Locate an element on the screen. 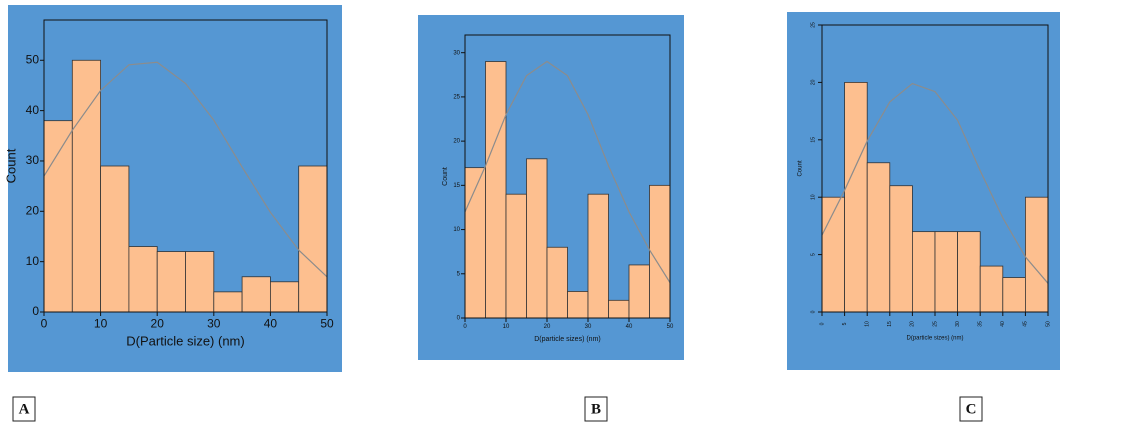  y-tick-label: 40 is located at coordinates (33, 110).